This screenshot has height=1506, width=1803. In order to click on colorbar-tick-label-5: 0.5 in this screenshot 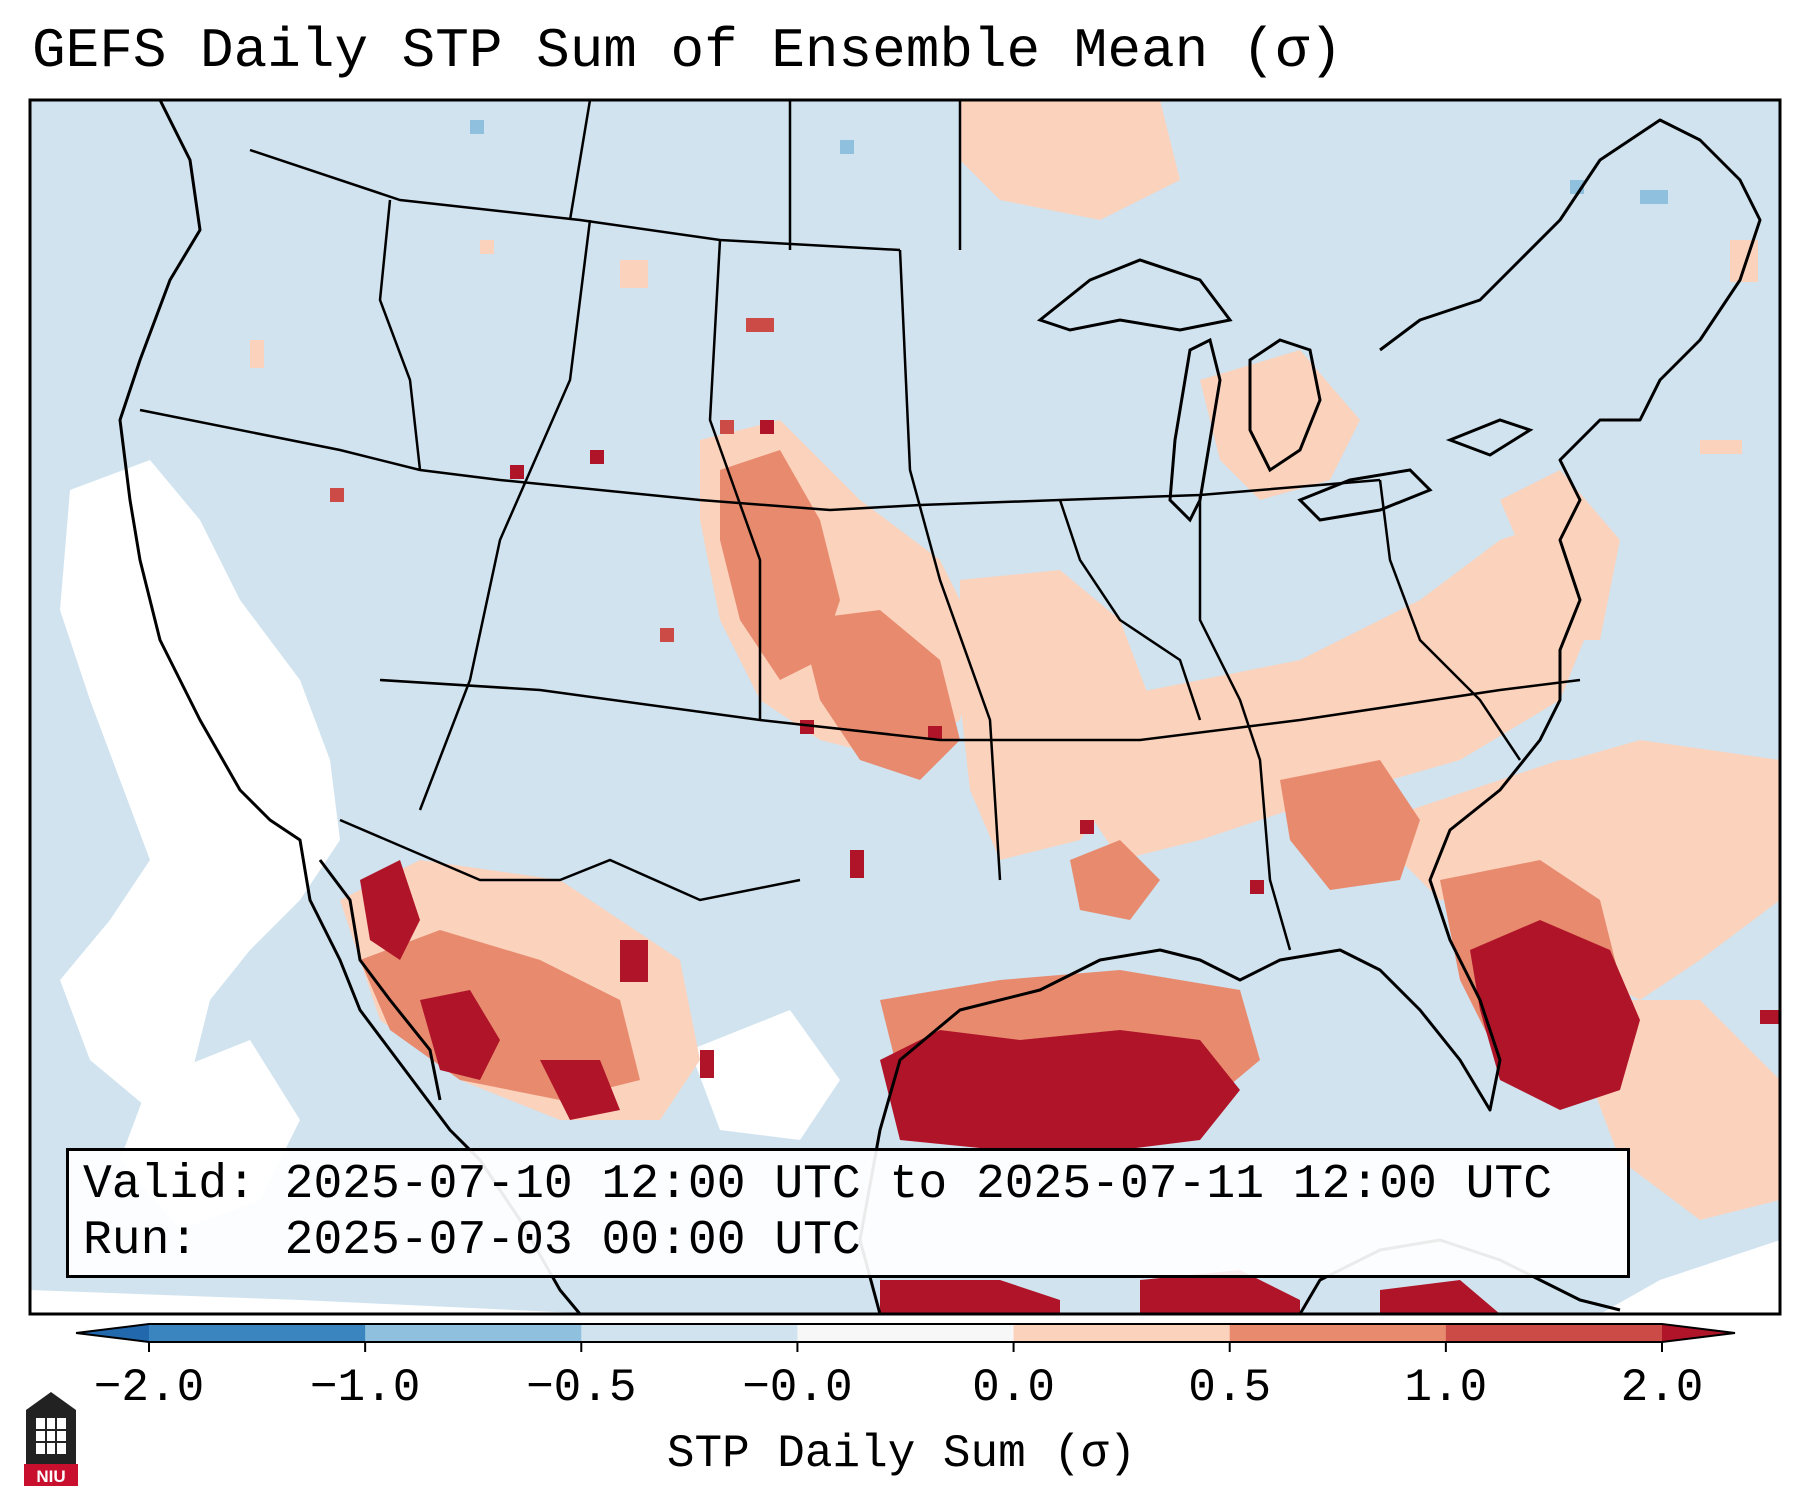, I will do `click(1230, 1388)`.